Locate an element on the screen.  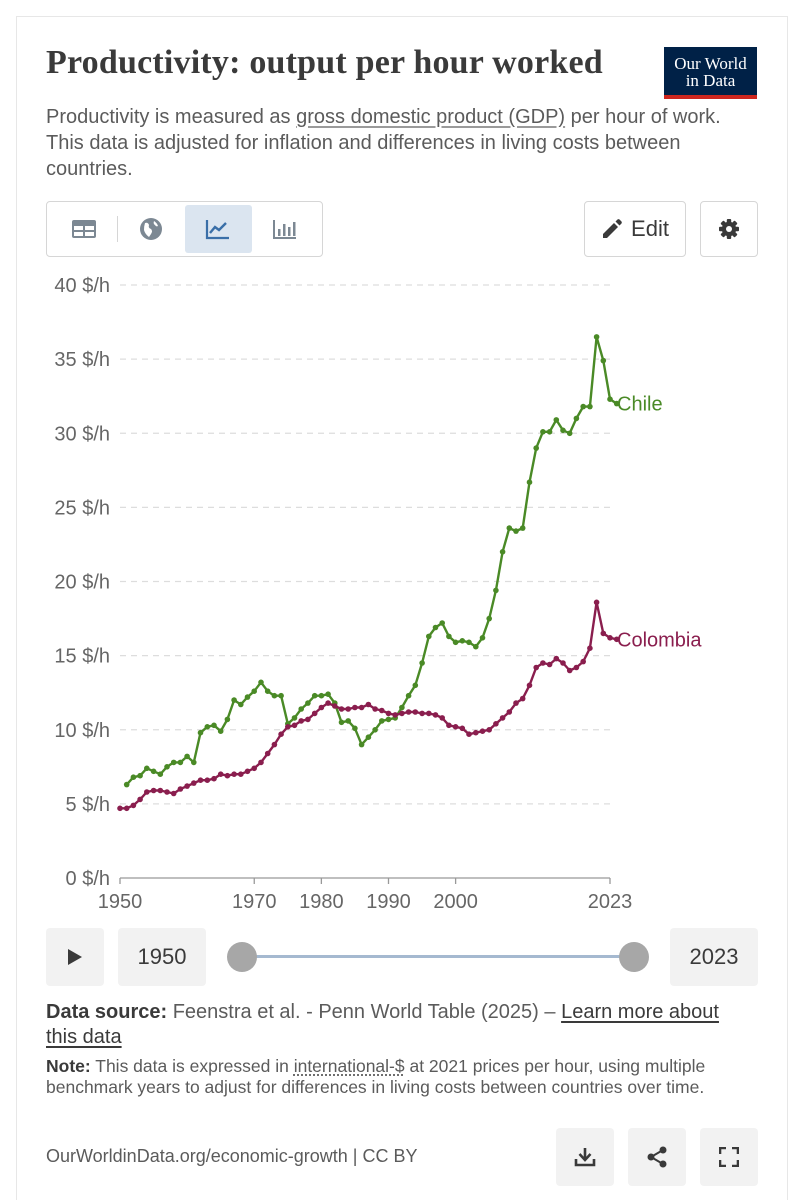
international-dollar-link: international-$ is located at coordinates (349, 1066).